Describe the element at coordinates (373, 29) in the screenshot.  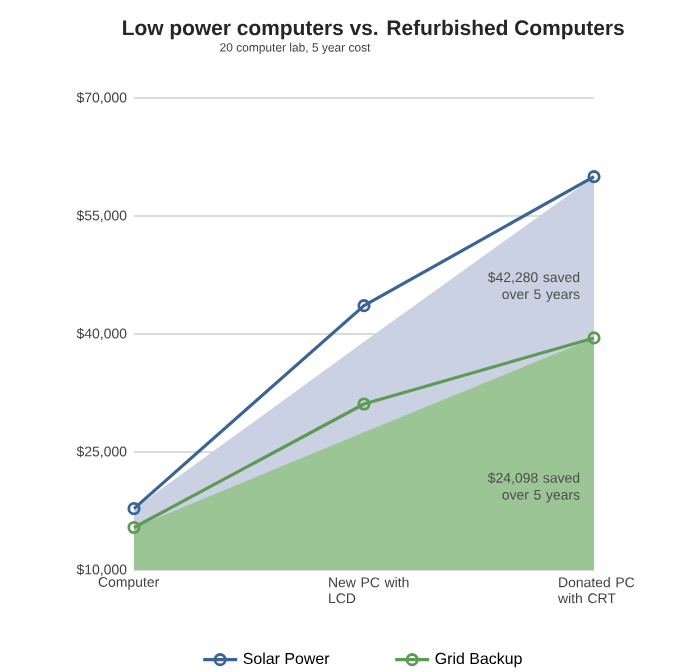
I see `chart-title: Low power computers vs. Refurbished Computers` at that location.